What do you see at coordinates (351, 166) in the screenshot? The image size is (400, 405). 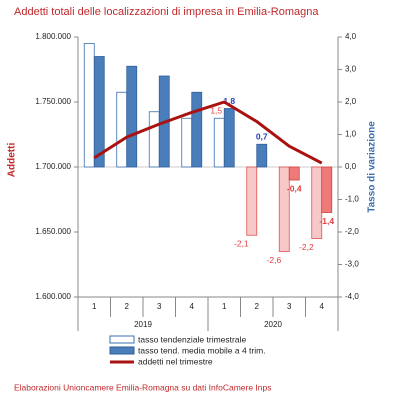 I see `y2-tick-label: 0,0` at bounding box center [351, 166].